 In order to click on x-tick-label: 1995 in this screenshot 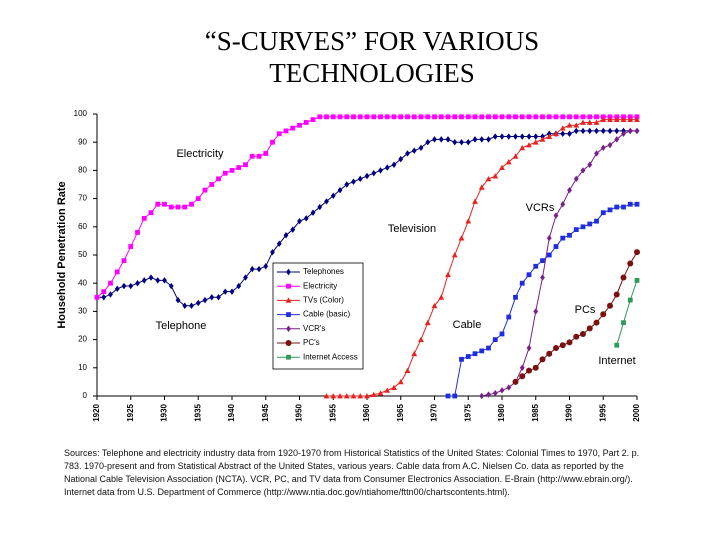, I will do `click(602, 412)`.